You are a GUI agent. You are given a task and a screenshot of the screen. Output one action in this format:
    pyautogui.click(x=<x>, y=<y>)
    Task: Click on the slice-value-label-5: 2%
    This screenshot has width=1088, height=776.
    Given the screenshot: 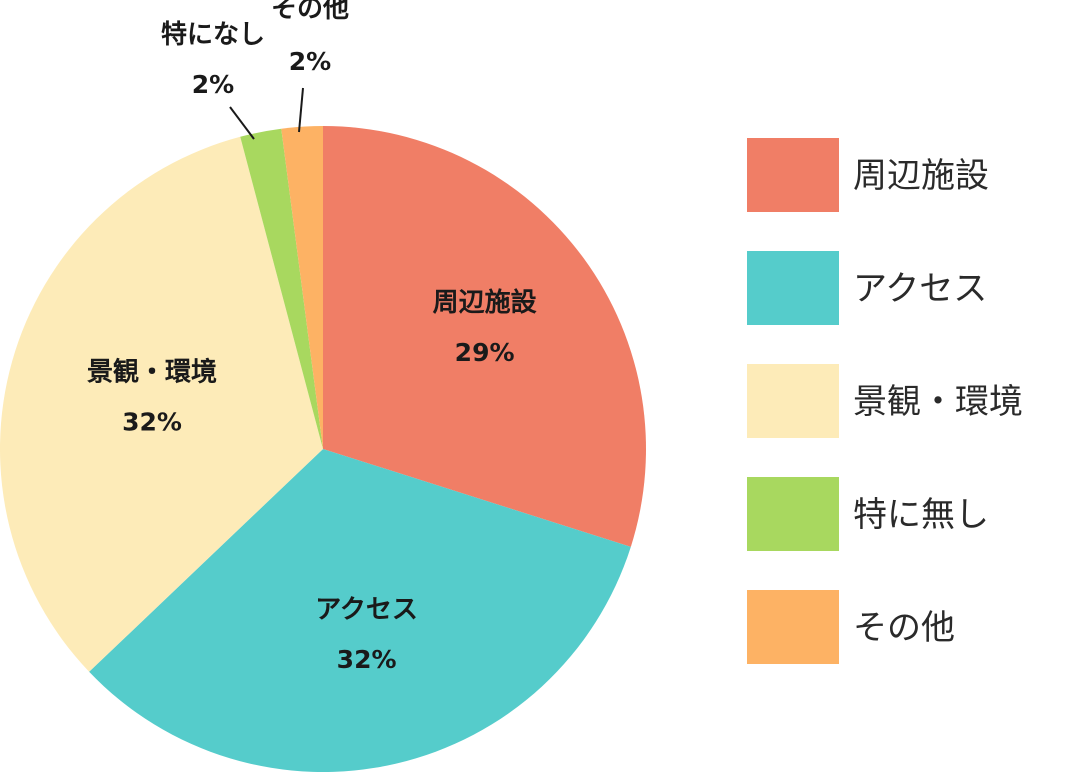 What is the action you would take?
    pyautogui.click(x=310, y=61)
    